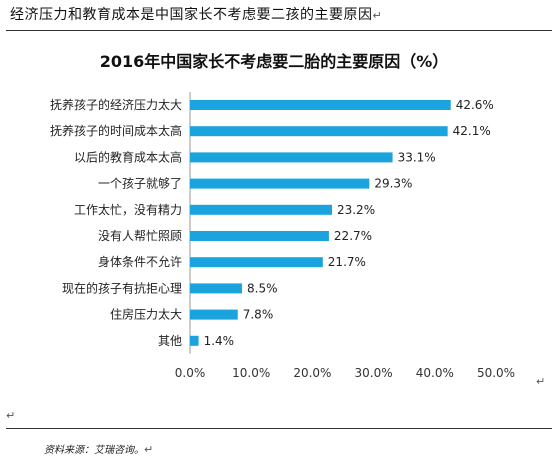  What do you see at coordinates (356, 210) in the screenshot?
I see `value-label-4: 23.2%` at bounding box center [356, 210].